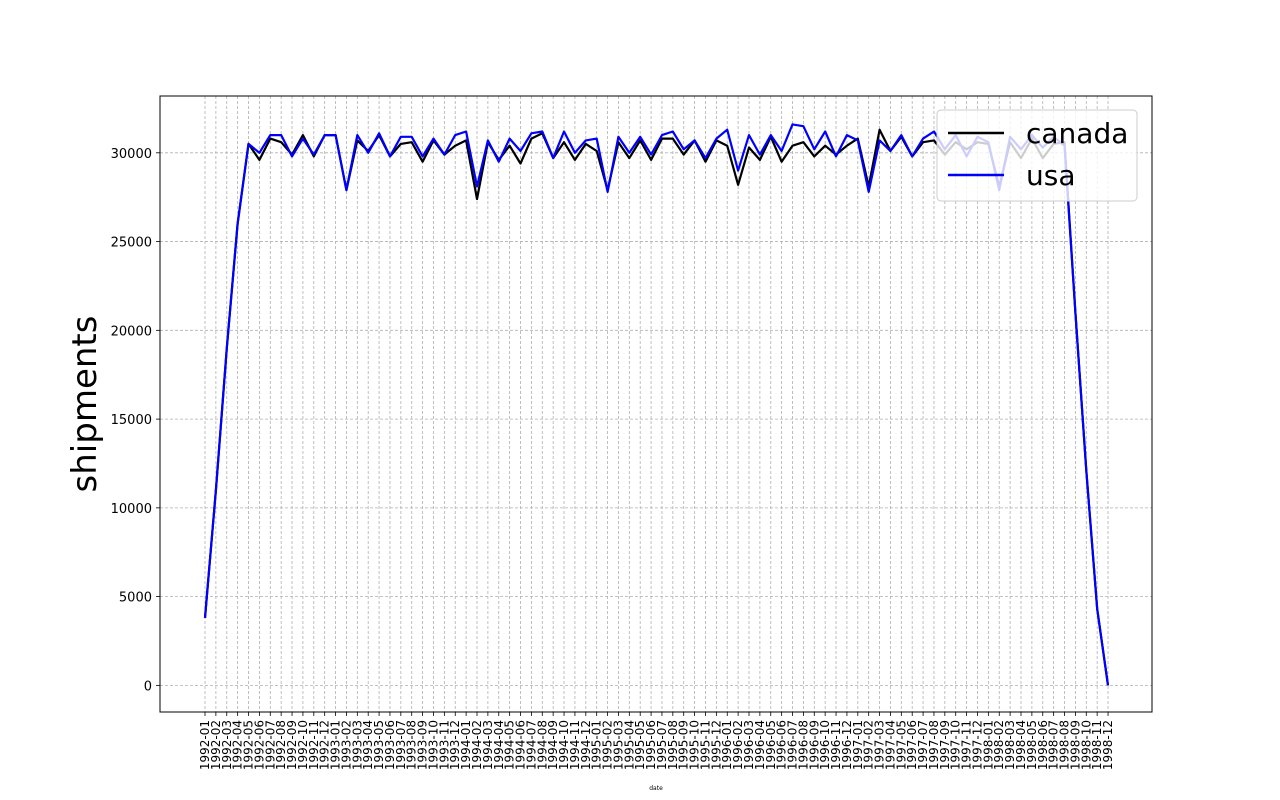  I want to click on x-tick-label: 1996-02, so click(738, 745).